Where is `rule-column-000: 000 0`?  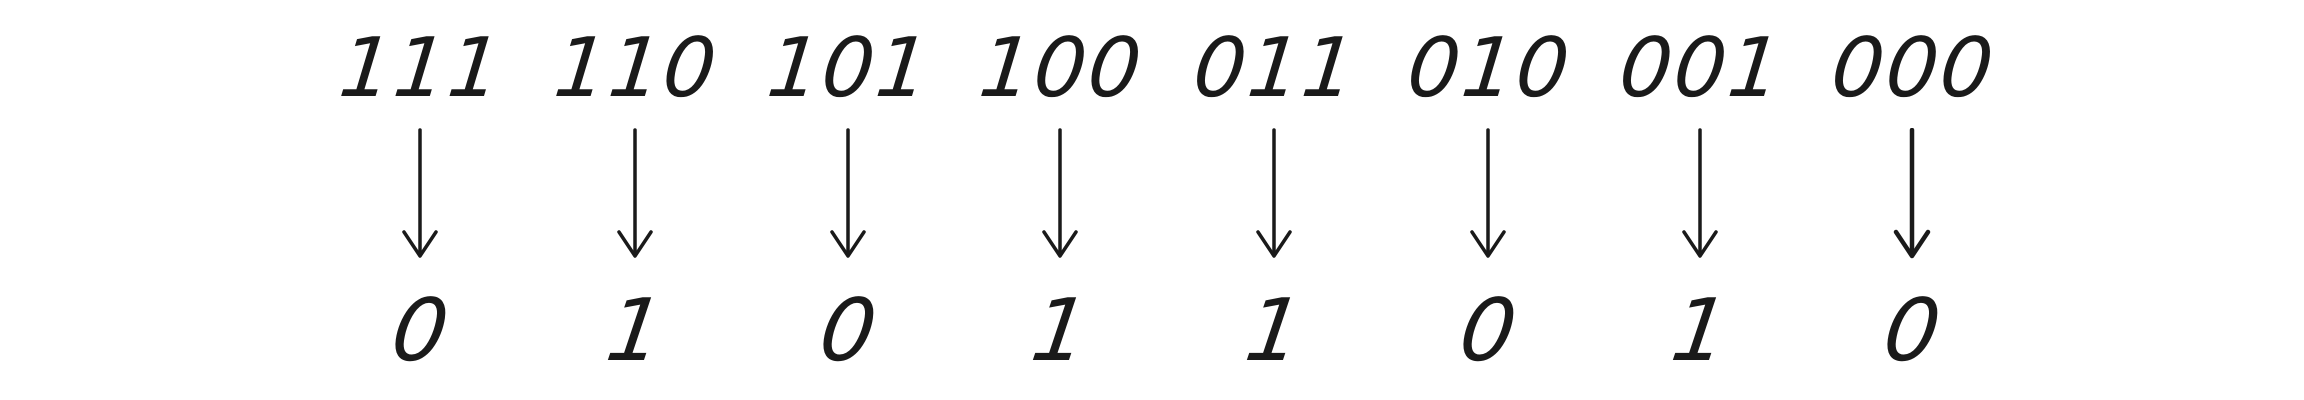
rule-column-000: 000 0 is located at coordinates (1913, 200).